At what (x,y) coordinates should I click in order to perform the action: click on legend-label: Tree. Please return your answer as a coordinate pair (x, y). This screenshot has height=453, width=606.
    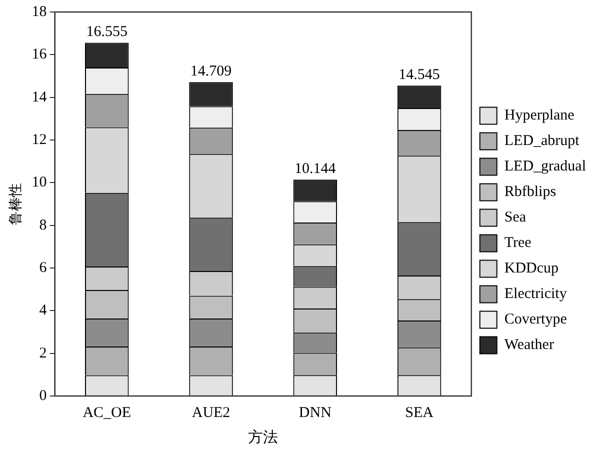
    Looking at the image, I should click on (518, 243).